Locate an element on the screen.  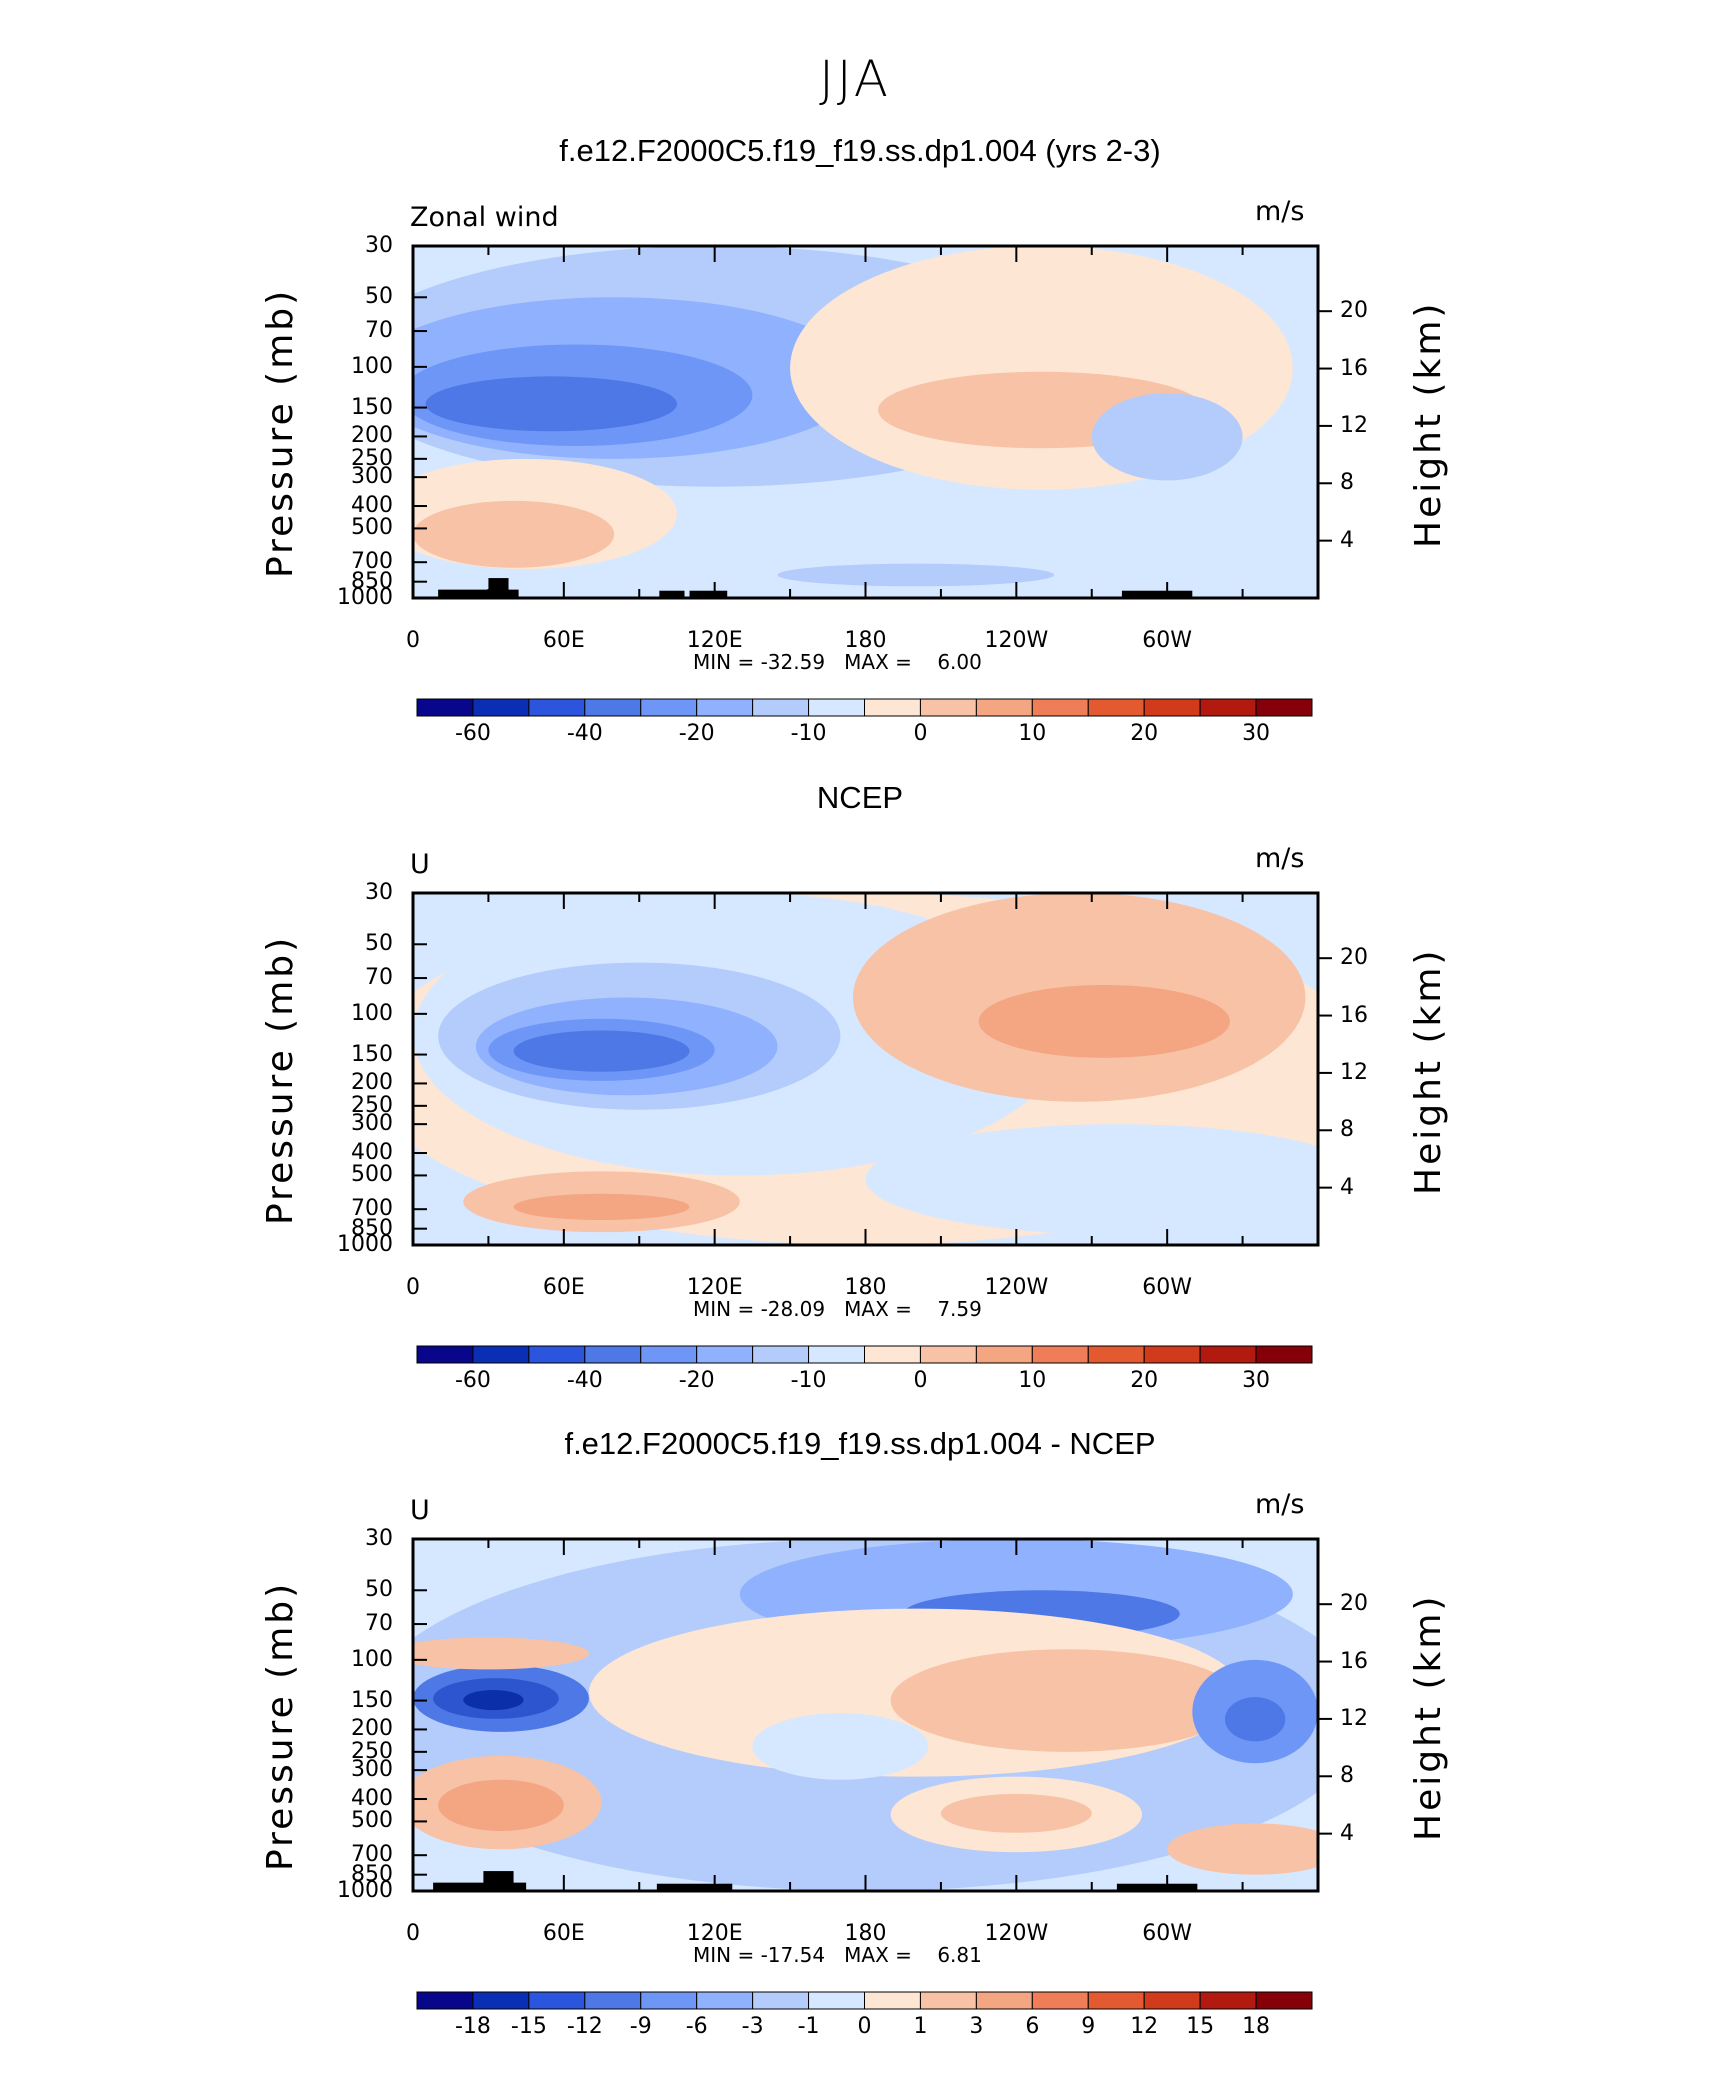
y-axis-title-right: Height (km) is located at coordinates (1428, 1717).